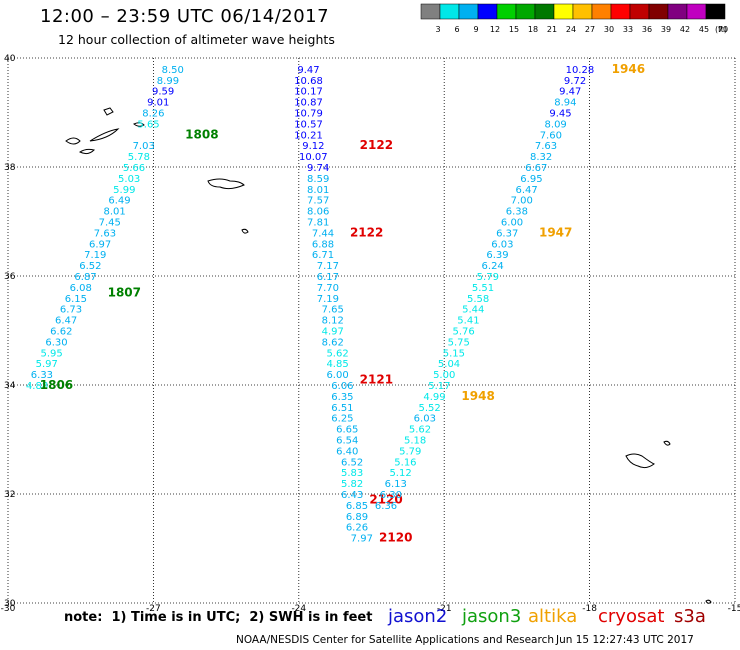  Describe the element at coordinates (430, 408) in the screenshot. I see `swh-value: 5.52` at that location.